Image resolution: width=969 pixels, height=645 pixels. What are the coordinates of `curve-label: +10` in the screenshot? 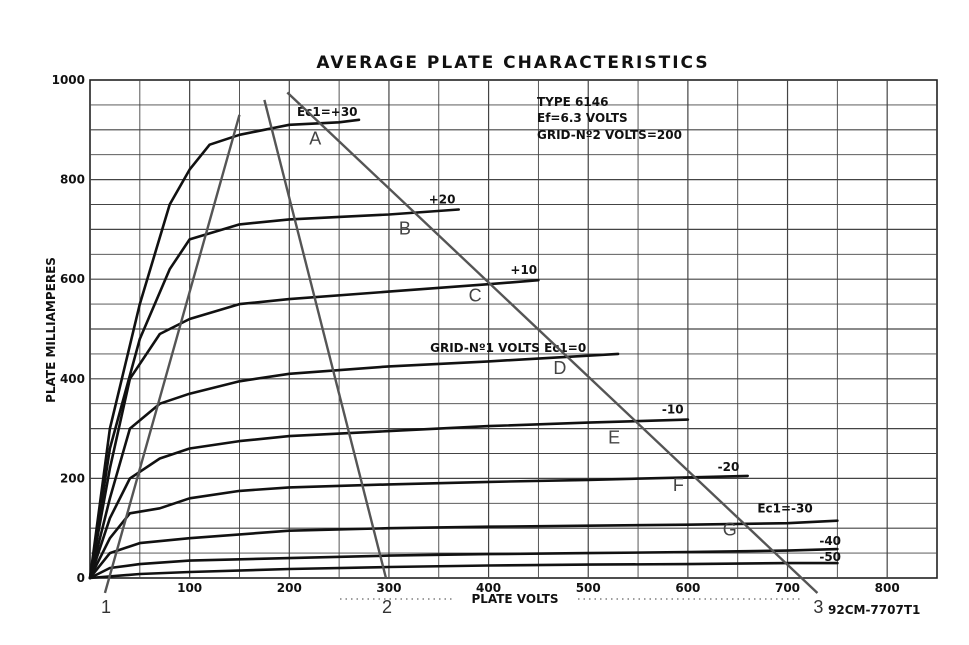 It's located at (523, 270).